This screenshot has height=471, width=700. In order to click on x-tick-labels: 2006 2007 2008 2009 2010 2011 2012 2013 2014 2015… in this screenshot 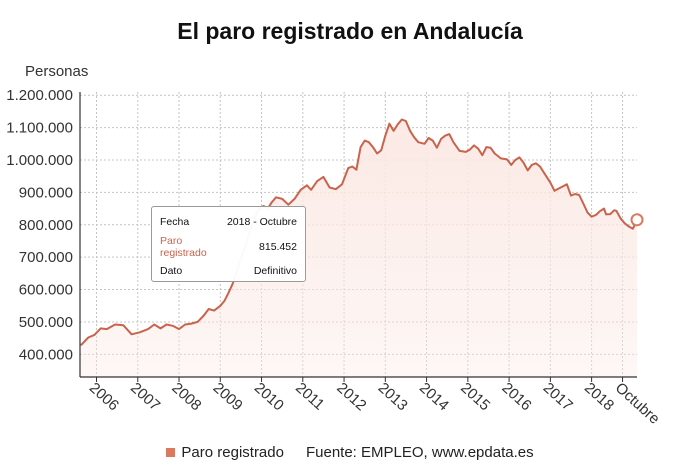, I will do `click(374, 403)`.